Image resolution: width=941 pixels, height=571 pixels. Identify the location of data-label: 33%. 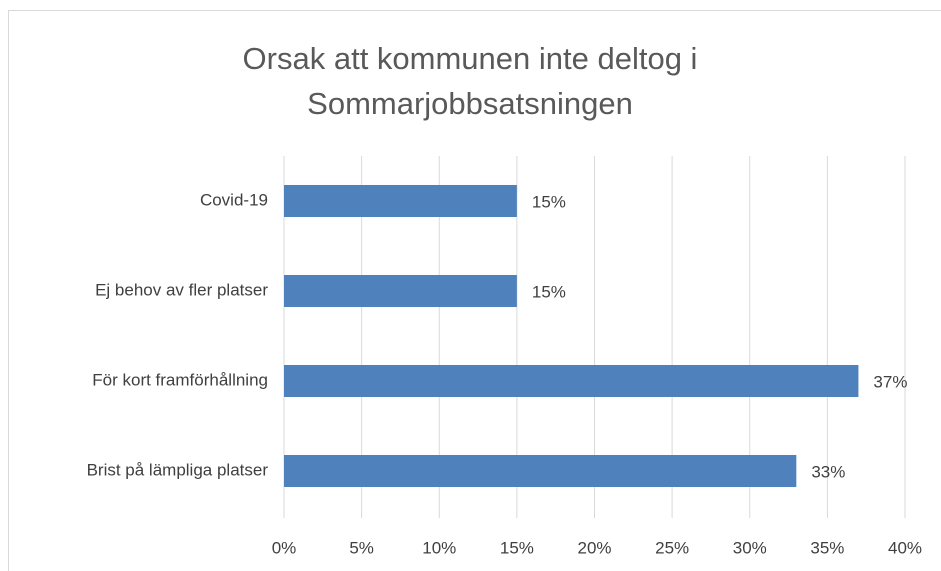
(828, 471).